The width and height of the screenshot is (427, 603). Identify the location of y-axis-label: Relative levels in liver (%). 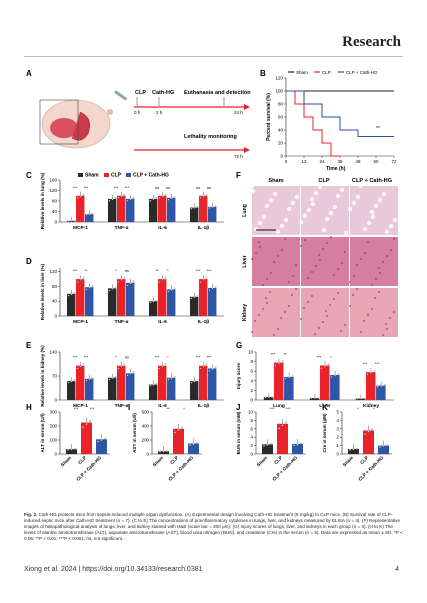
(42, 291).